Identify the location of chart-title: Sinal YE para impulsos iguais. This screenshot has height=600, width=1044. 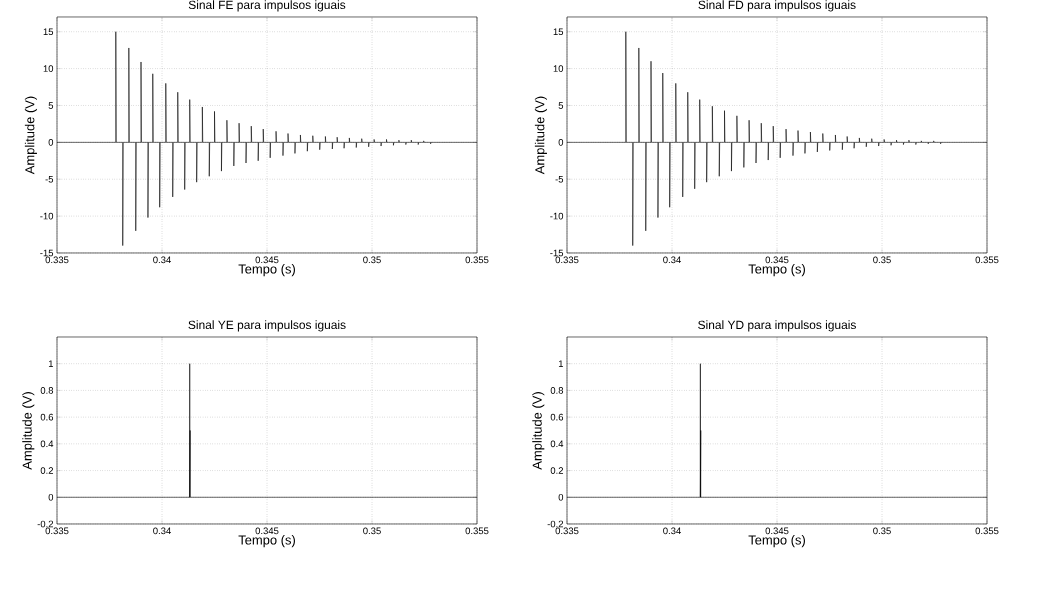
(267, 326).